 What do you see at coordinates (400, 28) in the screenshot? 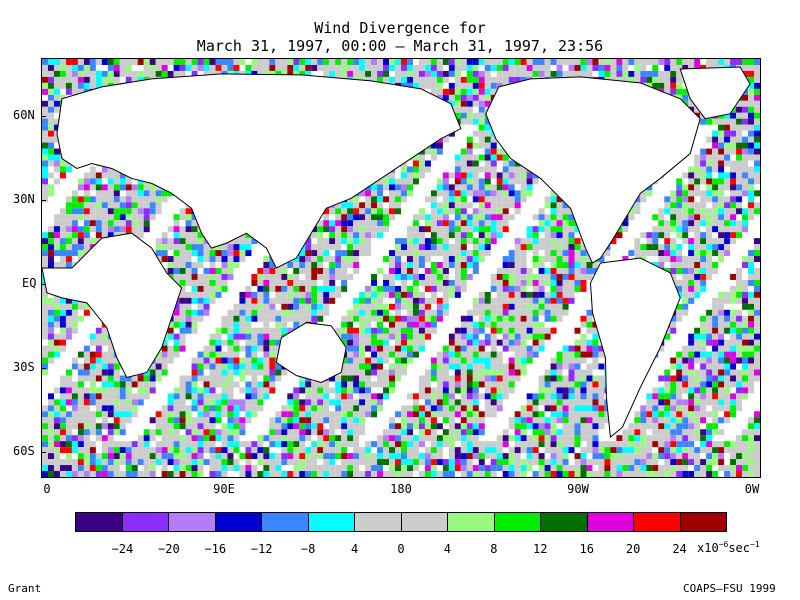
I see `map-title: Wind Divergence for` at bounding box center [400, 28].